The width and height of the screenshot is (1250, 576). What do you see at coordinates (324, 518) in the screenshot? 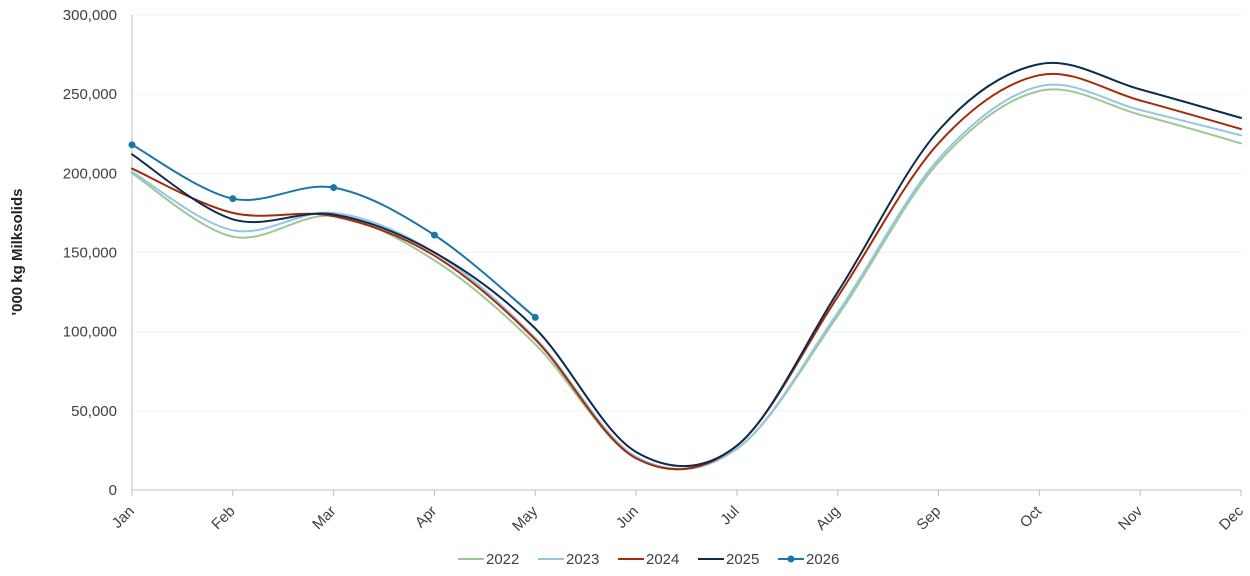
I see `x-tick-label: Mar` at bounding box center [324, 518].